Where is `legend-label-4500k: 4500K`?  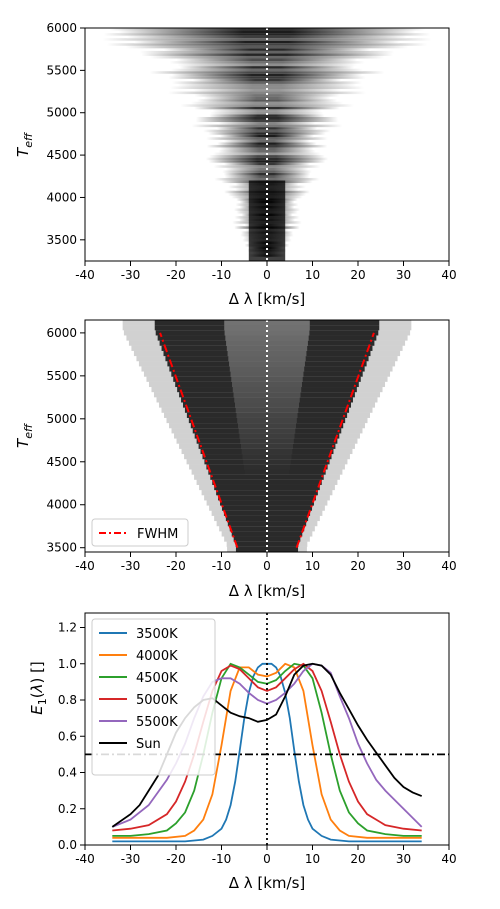 legend-label-4500k: 4500K is located at coordinates (157, 678).